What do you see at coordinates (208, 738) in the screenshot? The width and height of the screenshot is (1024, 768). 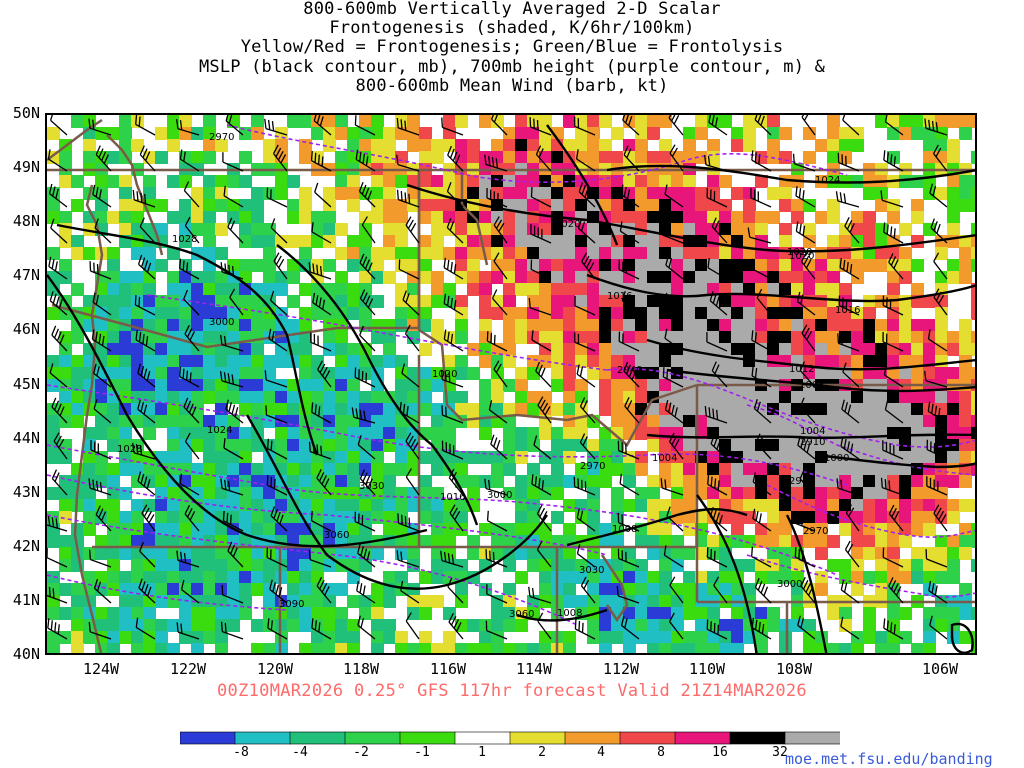 I see `colorbar-cell` at bounding box center [208, 738].